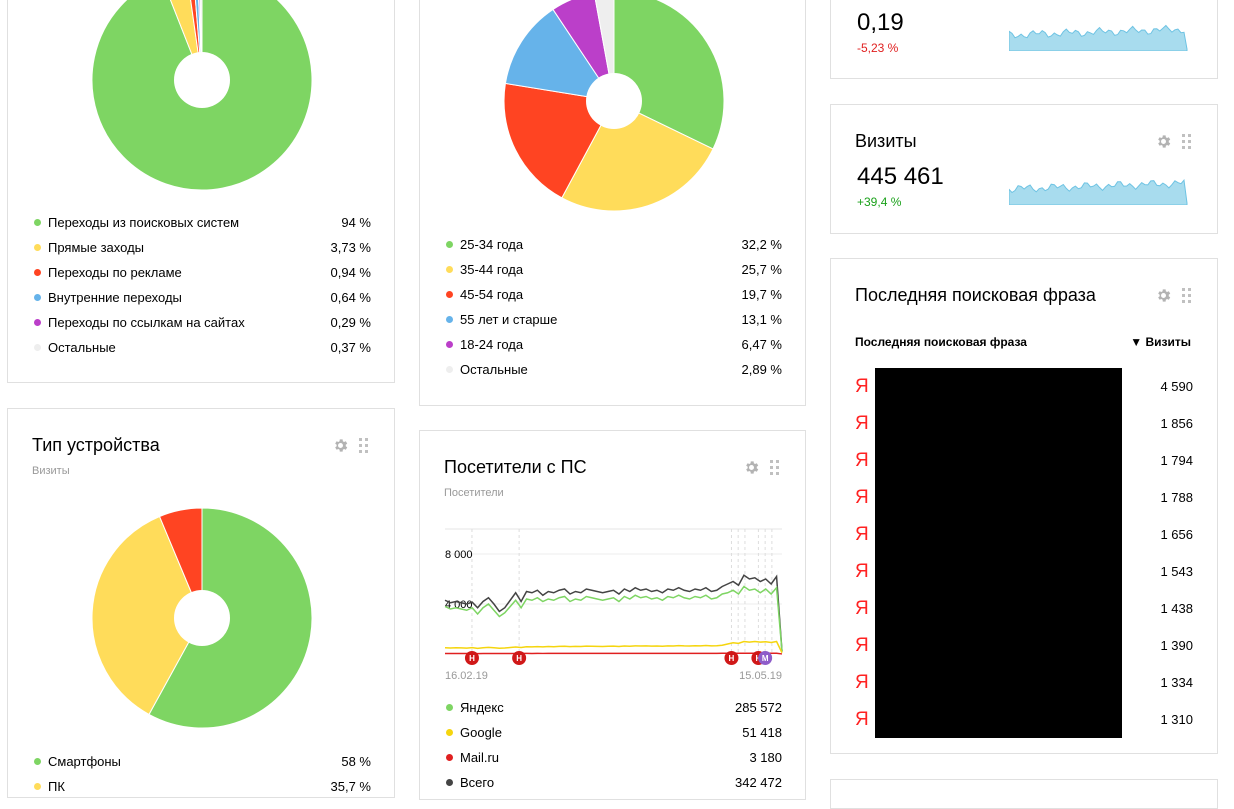  What do you see at coordinates (614, 269) in the screenshot?
I see `legend-item: 35-44 года 25,7 %` at bounding box center [614, 269].